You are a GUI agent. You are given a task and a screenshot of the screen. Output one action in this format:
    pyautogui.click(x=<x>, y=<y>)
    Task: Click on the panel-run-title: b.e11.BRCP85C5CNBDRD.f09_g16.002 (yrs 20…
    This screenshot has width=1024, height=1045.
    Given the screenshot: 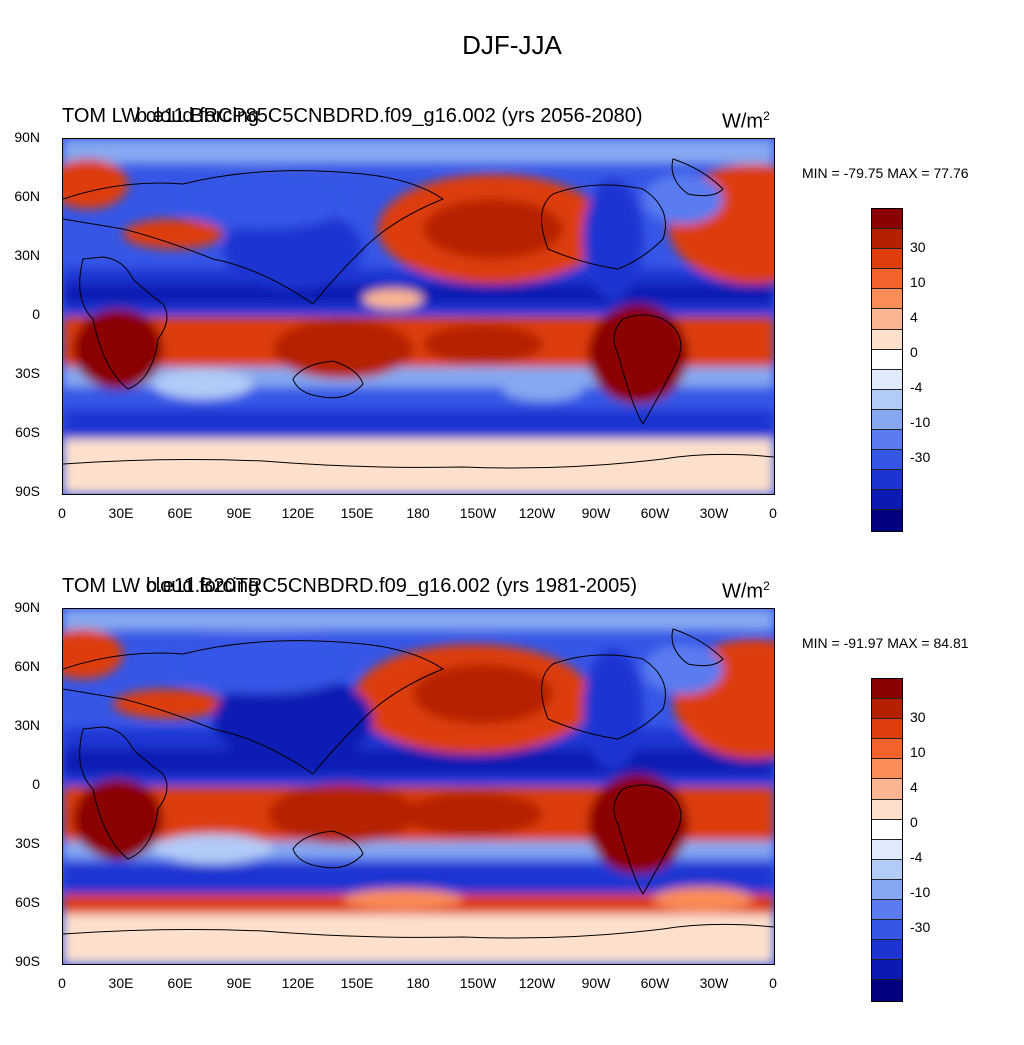 What is the action you would take?
    pyautogui.click(x=389, y=116)
    